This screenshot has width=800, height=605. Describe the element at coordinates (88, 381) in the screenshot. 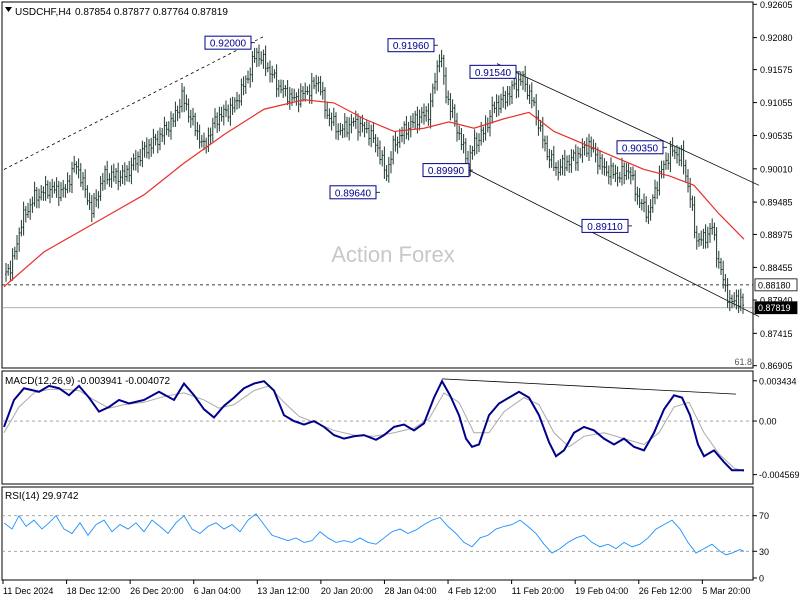

I see `macd-title: MACD(12,26,9) -0.003941 -0.004072` at that location.